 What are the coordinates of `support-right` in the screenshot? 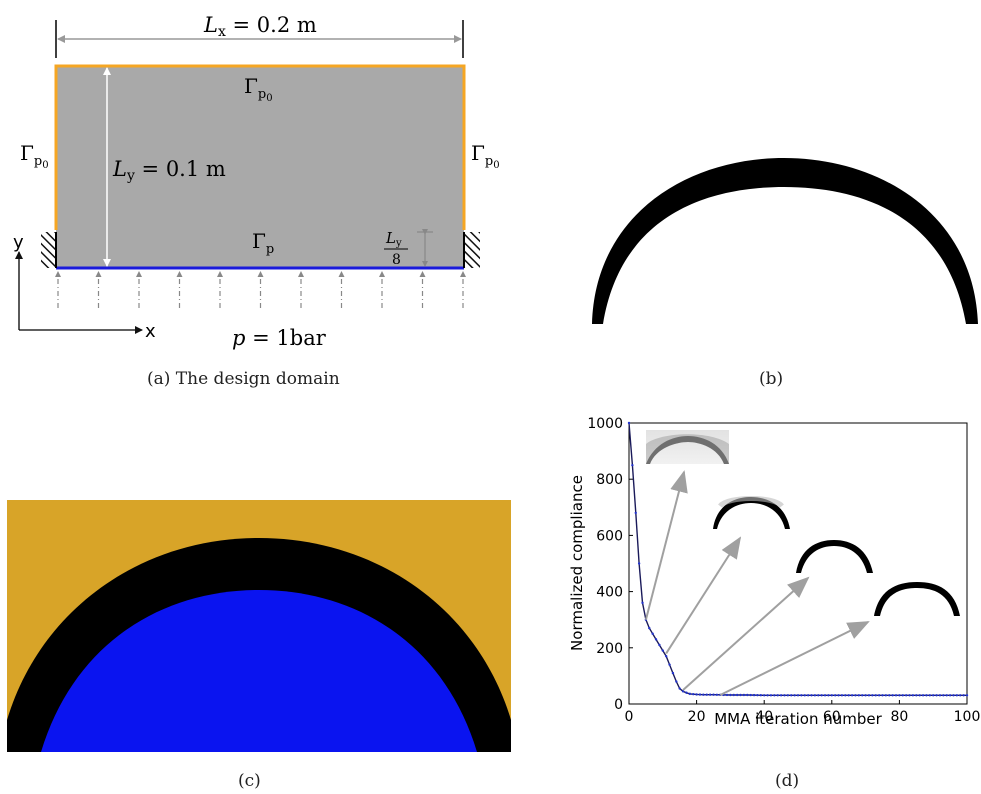 It's located at (472, 250).